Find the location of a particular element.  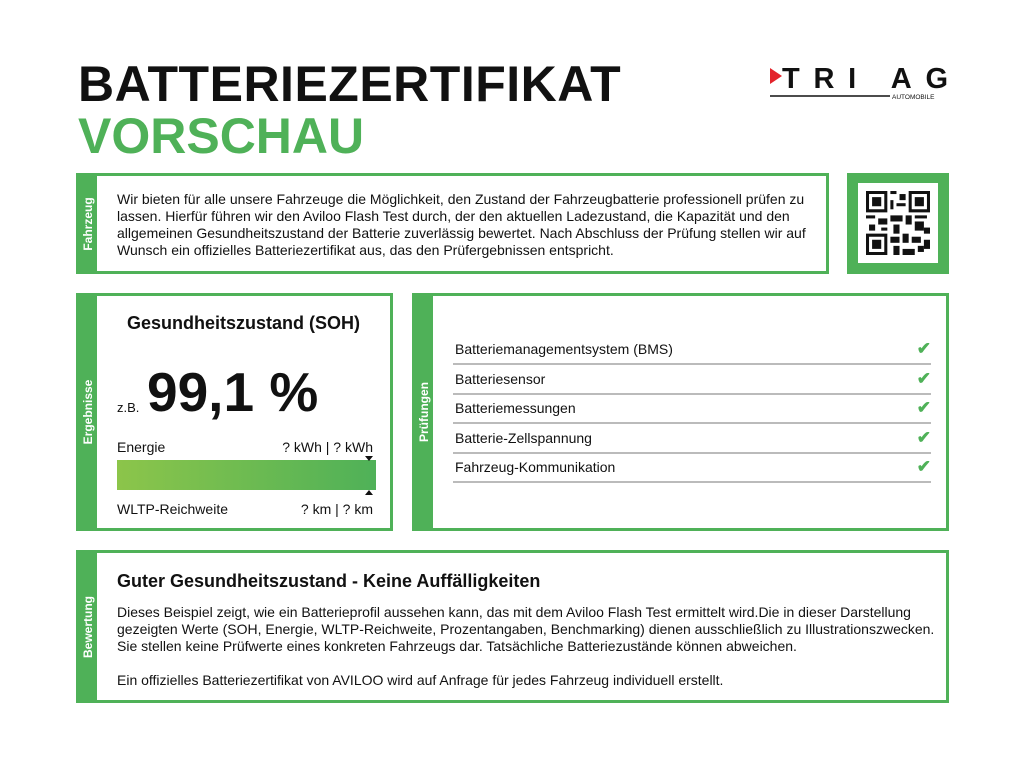

check-label: Batterie-Zellspannung is located at coordinates (523, 438).